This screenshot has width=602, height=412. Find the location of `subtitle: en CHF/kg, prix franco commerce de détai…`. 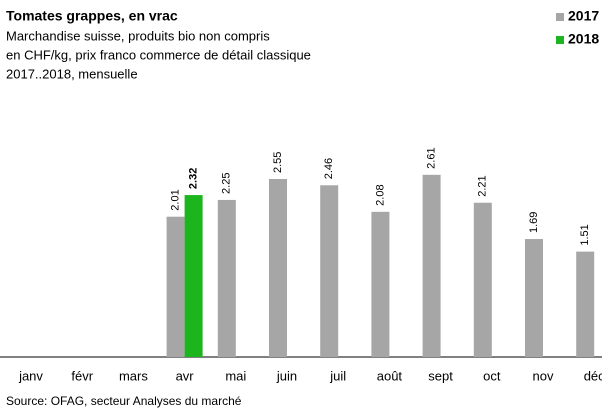

subtitle: en CHF/kg, prix franco commerce de détai… is located at coordinates (158, 54).